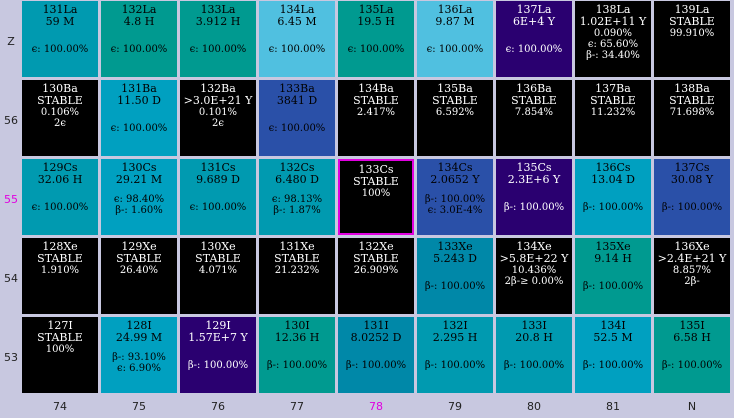 The width and height of the screenshot is (734, 418). I want to click on nuclide-cell: 135Ba STABLE 6.592%, so click(455, 118).